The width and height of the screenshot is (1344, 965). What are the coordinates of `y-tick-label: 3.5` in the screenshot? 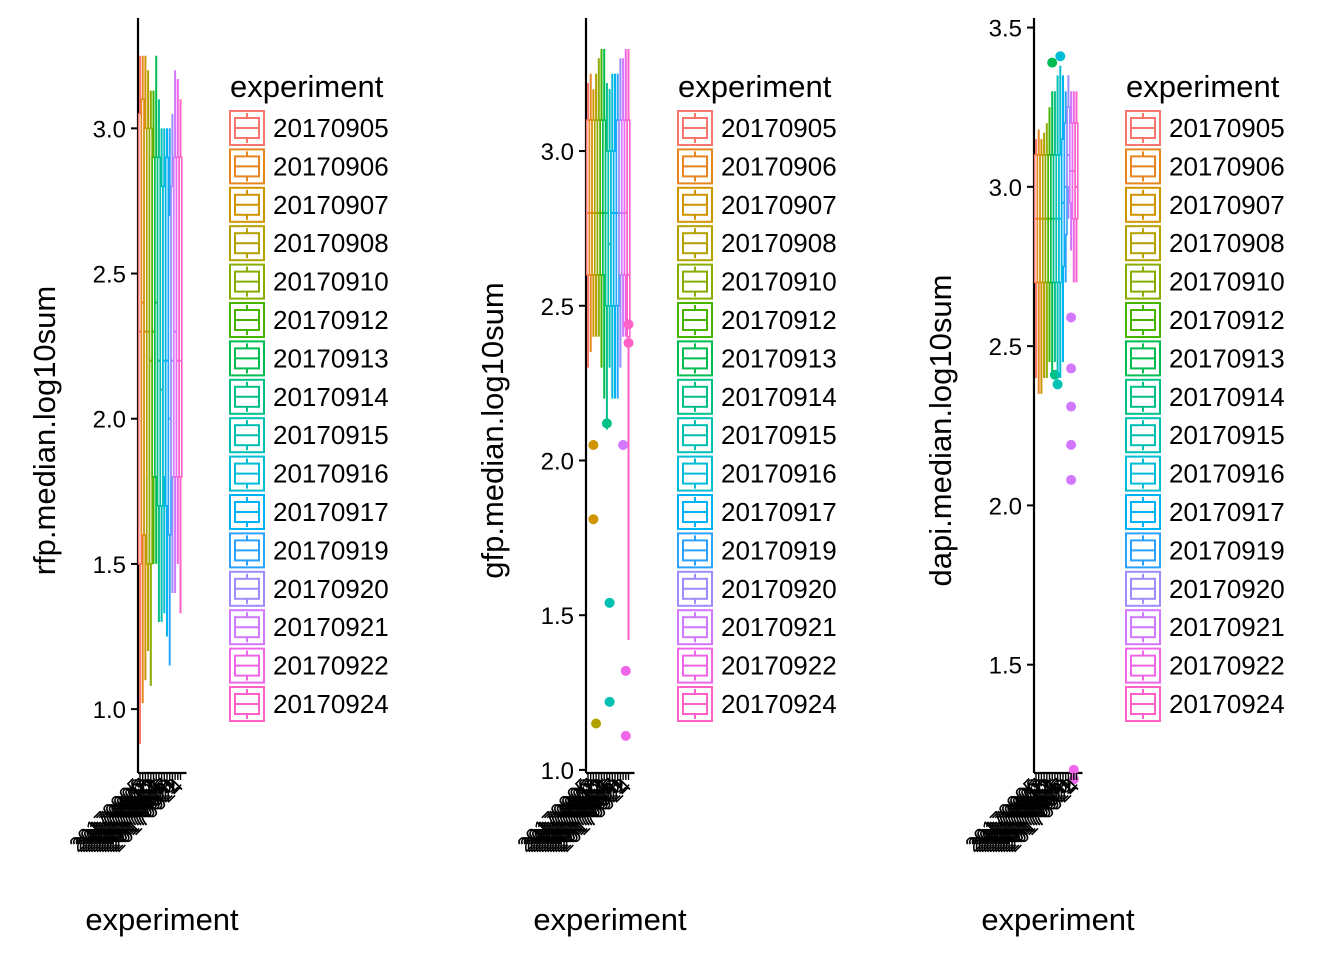 It's located at (1005, 29).